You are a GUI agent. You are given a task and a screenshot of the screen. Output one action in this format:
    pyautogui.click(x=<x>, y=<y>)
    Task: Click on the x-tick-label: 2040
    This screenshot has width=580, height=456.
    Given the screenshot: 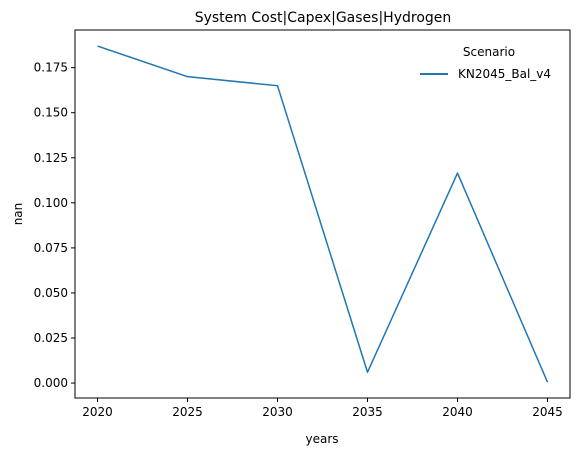 What is the action you would take?
    pyautogui.click(x=457, y=412)
    